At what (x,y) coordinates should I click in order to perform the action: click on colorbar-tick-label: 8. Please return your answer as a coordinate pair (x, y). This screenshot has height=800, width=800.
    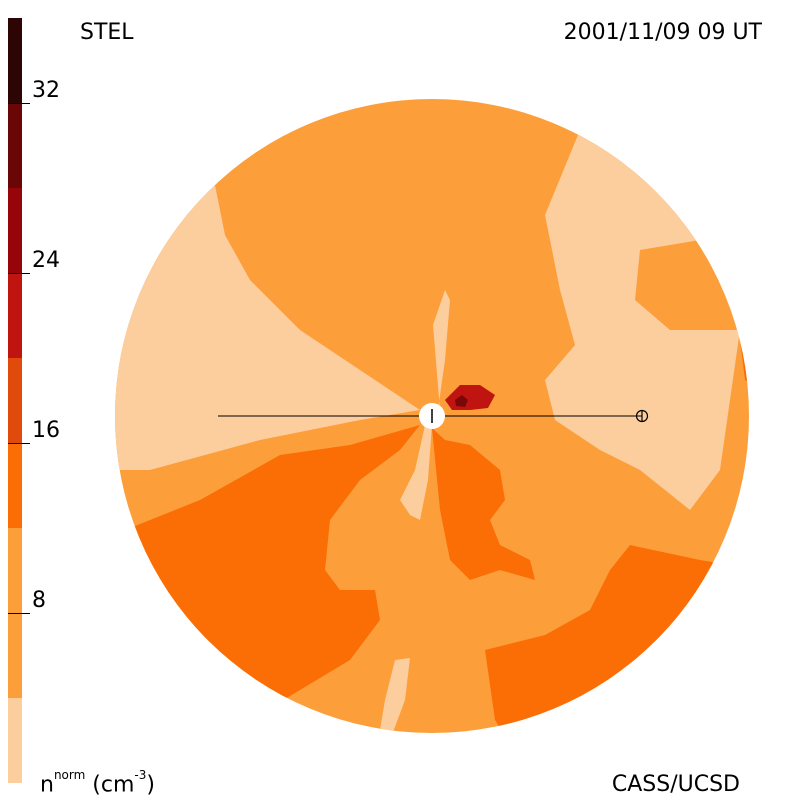
    Looking at the image, I should click on (39, 600).